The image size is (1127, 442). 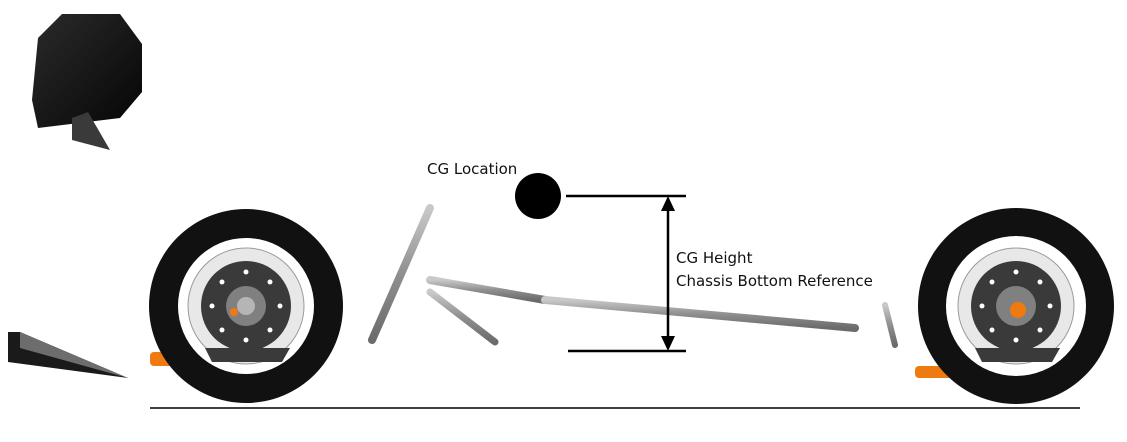 What do you see at coordinates (774, 281) in the screenshot?
I see `chassis-reference-label: Chassis Bottom Reference` at bounding box center [774, 281].